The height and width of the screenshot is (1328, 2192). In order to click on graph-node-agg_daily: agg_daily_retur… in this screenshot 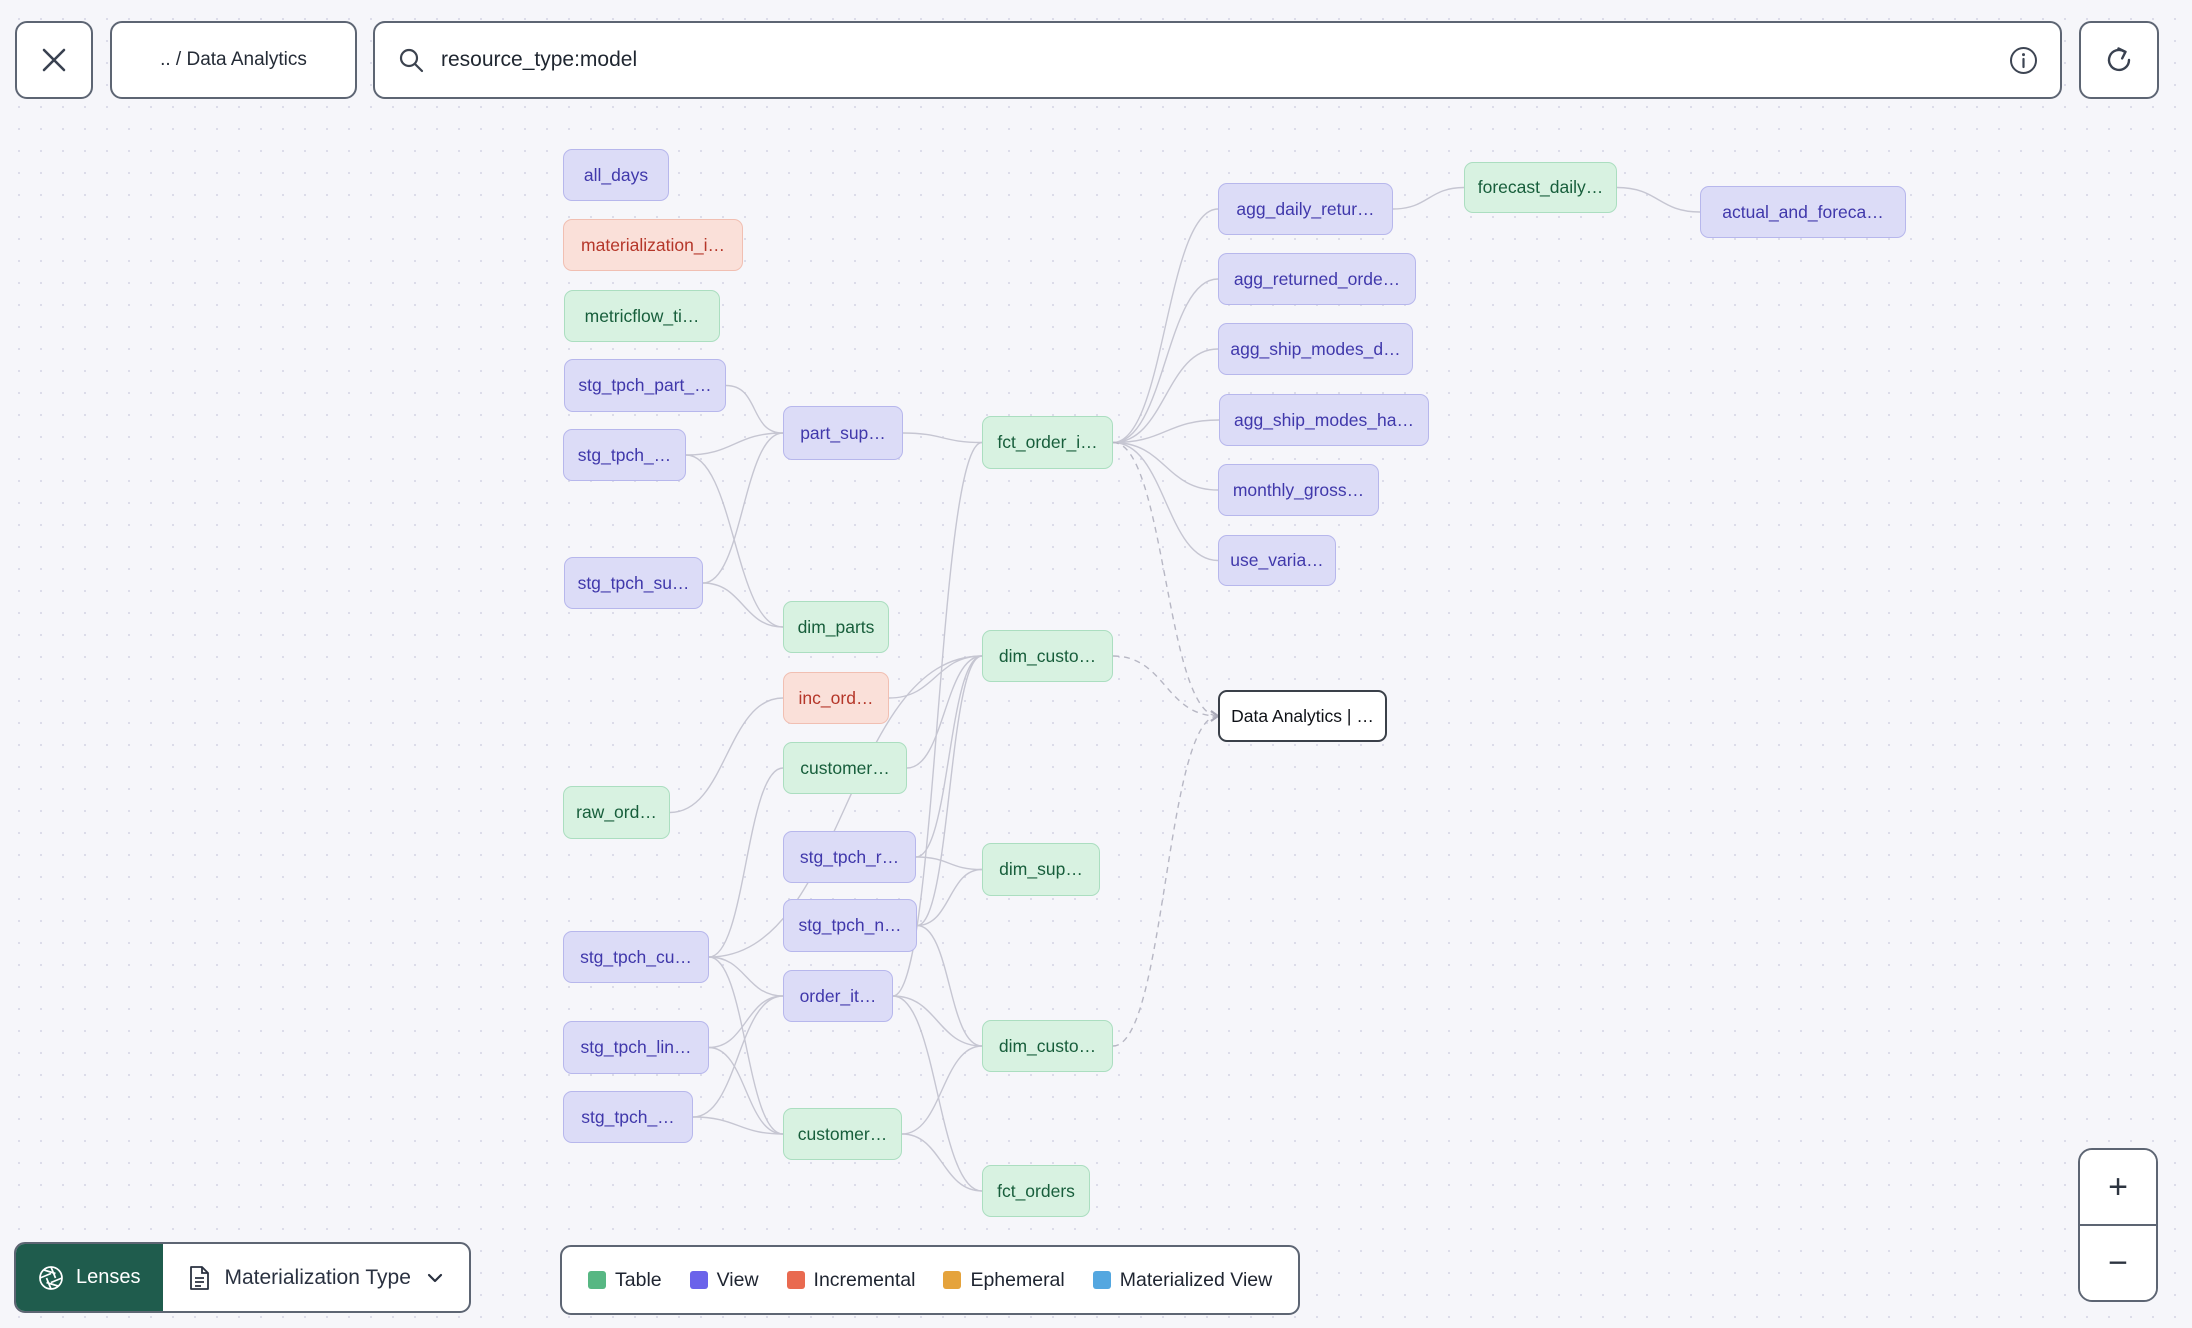, I will do `click(1305, 209)`.